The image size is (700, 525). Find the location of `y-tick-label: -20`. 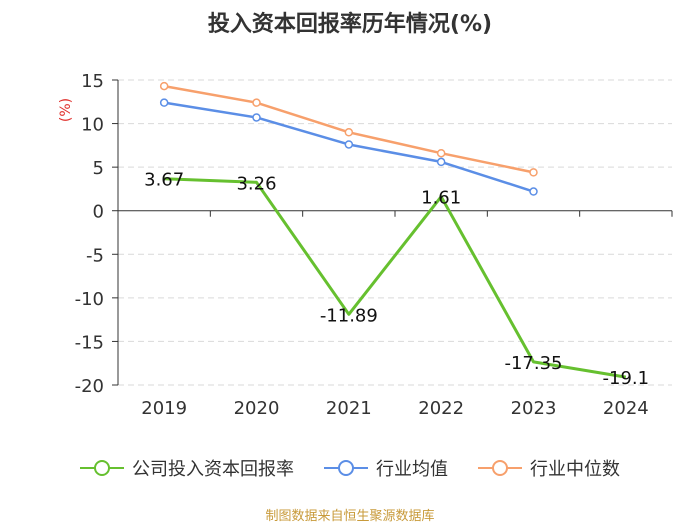

y-tick-label: -20 is located at coordinates (89, 386).